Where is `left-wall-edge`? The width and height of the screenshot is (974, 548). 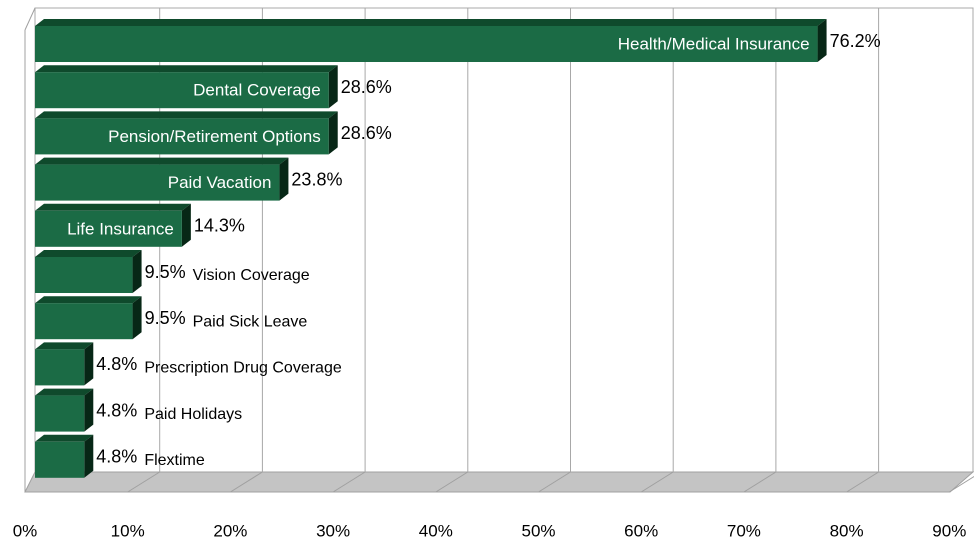
left-wall-edge is located at coordinates (30, 19).